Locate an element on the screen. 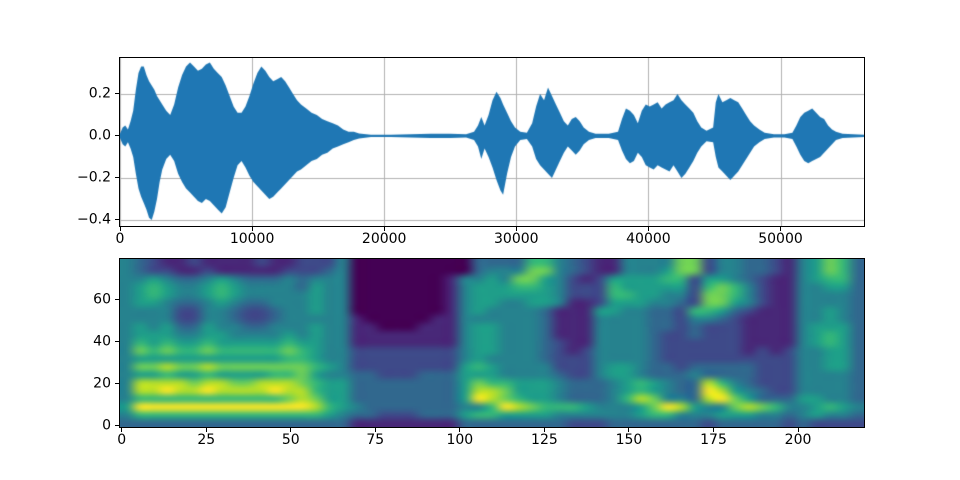 The width and height of the screenshot is (960, 480). spectrogram-x-tick-label: 150 is located at coordinates (629, 440).